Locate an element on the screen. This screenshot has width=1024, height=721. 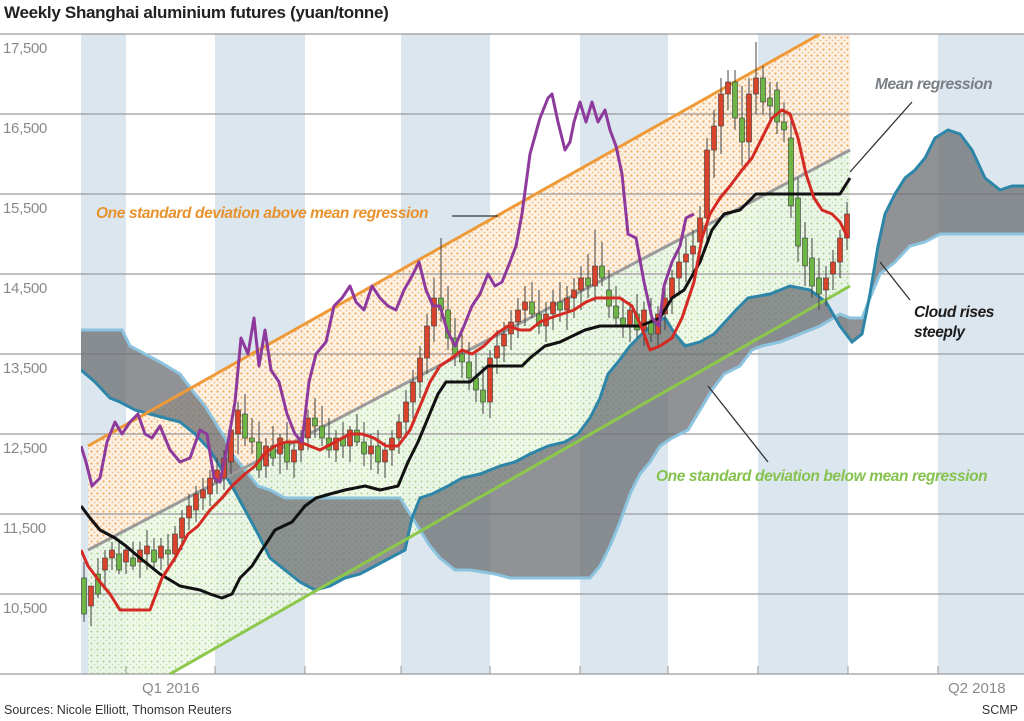
y-tick-label: 10,500 is located at coordinates (25, 608).